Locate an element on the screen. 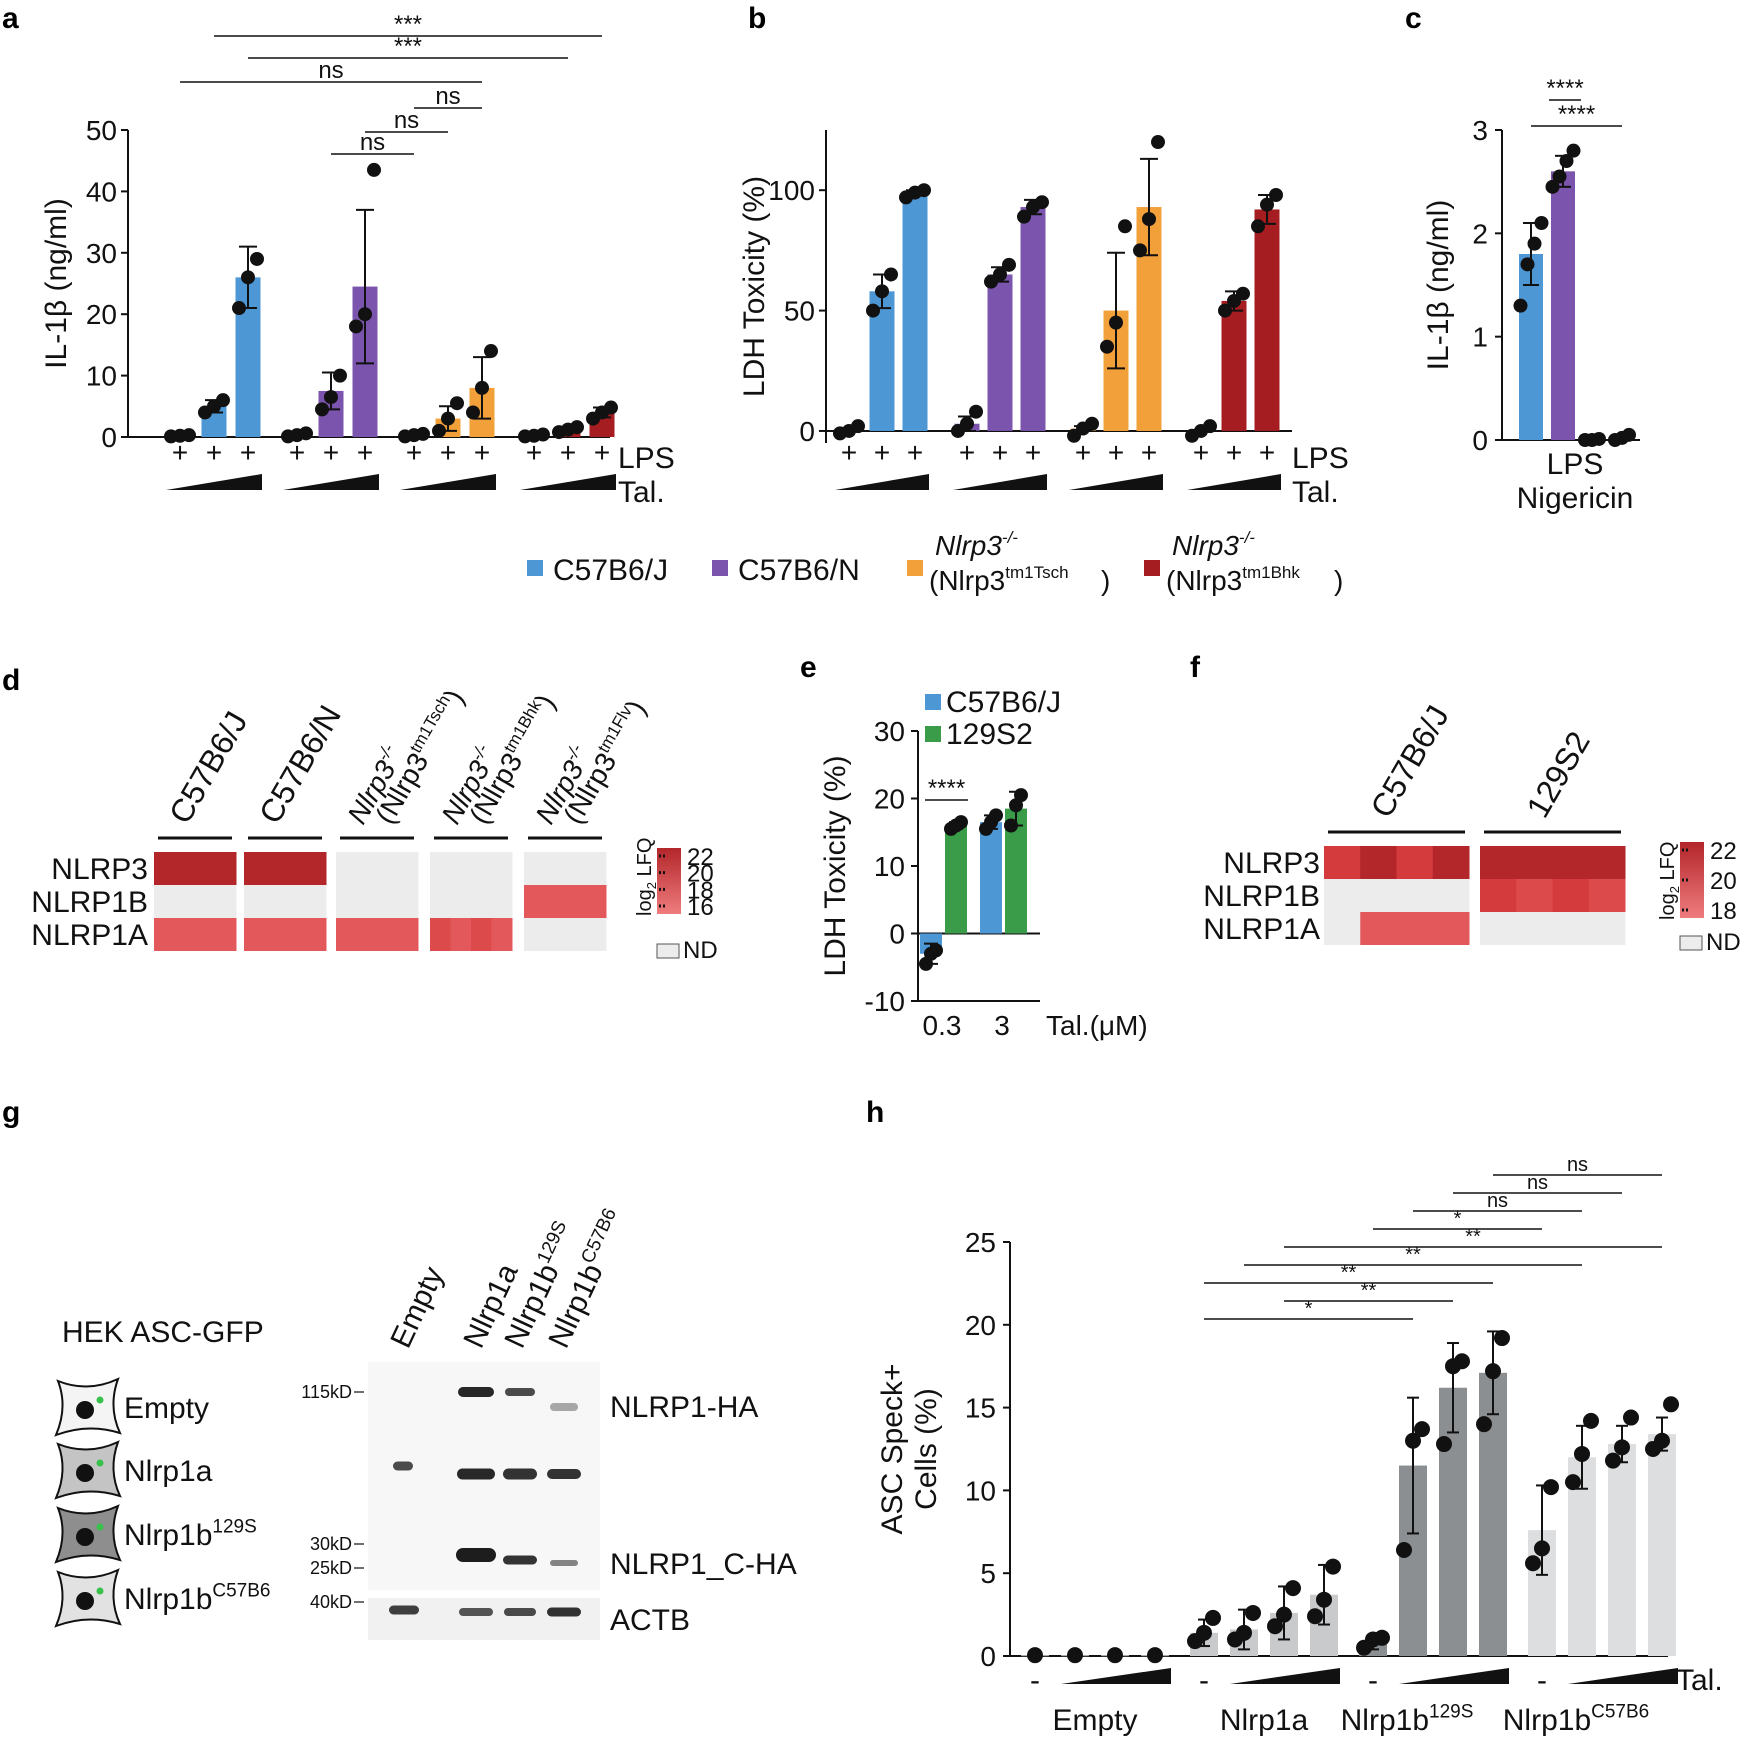  y-tick-label: -10 is located at coordinates (885, 1001).